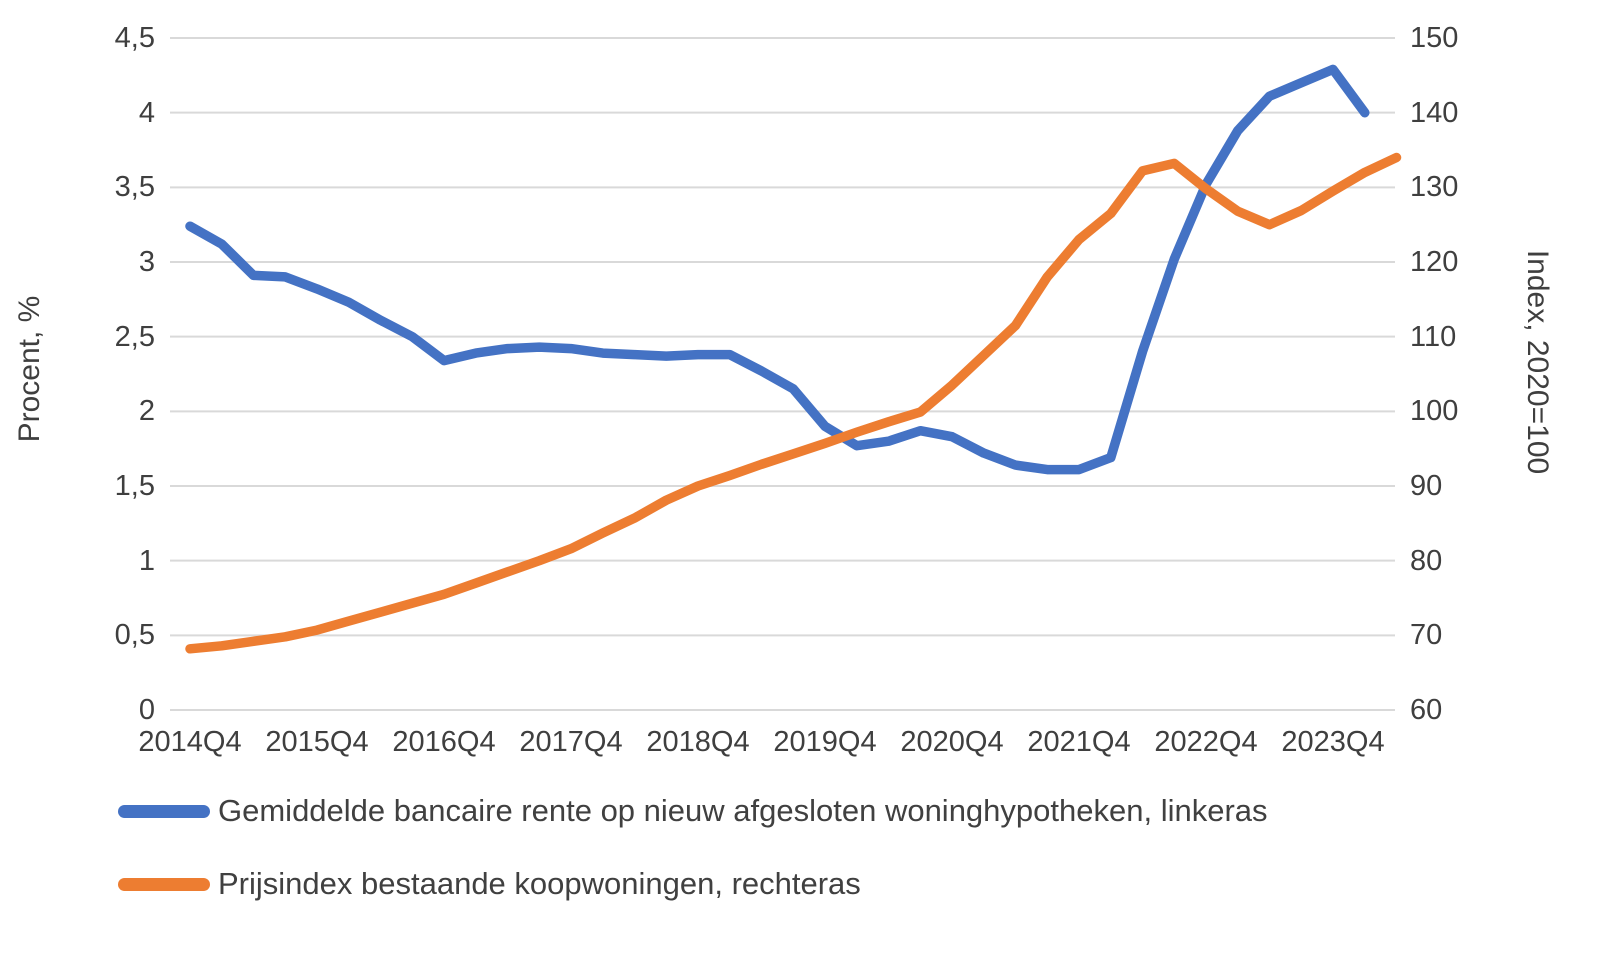  What do you see at coordinates (1426, 486) in the screenshot?
I see `right-axis-tick-label: 90` at bounding box center [1426, 486].